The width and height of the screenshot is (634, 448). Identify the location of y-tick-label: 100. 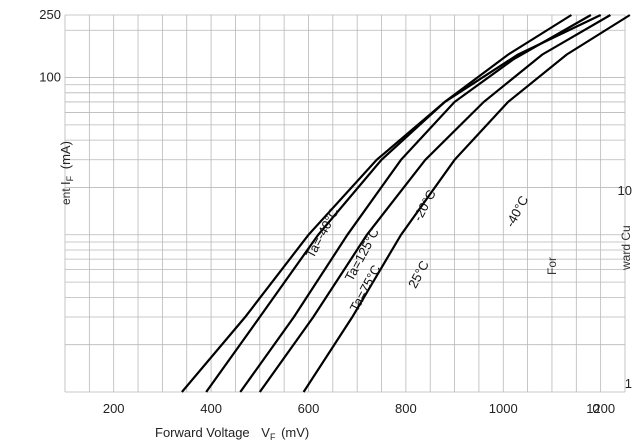
(50, 77).